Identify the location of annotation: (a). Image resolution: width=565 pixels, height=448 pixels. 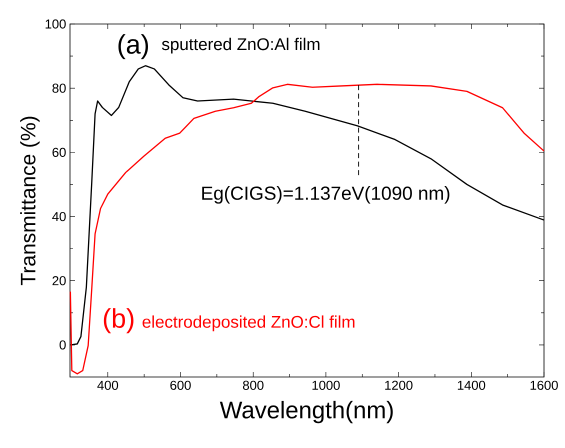
(133, 47).